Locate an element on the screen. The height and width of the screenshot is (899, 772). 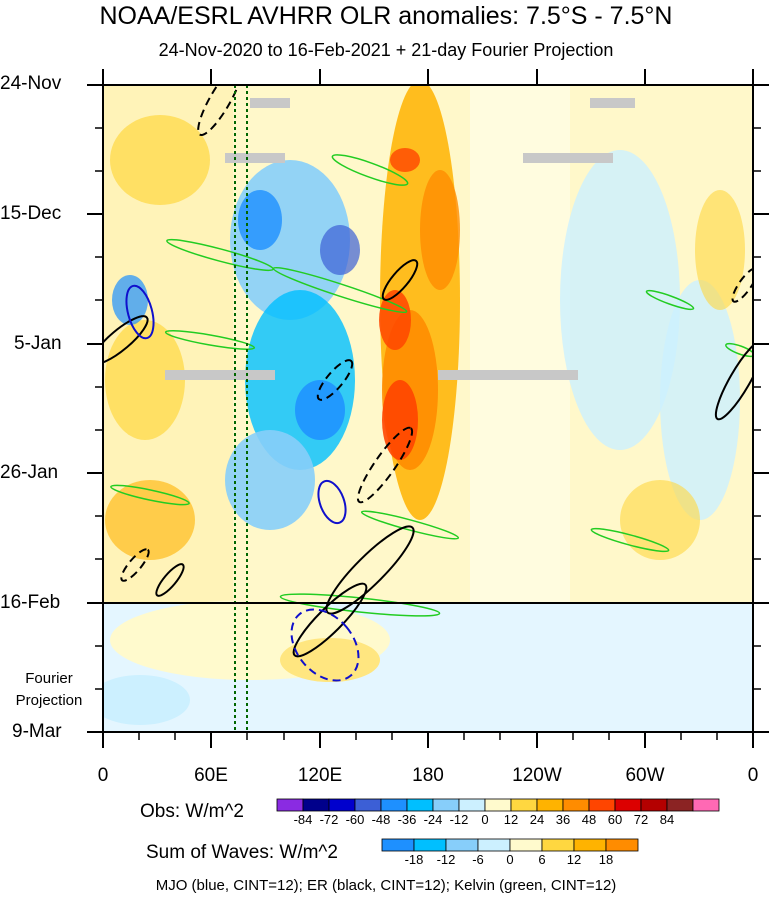
colorbar-level-label: -72 is located at coordinates (329, 819).